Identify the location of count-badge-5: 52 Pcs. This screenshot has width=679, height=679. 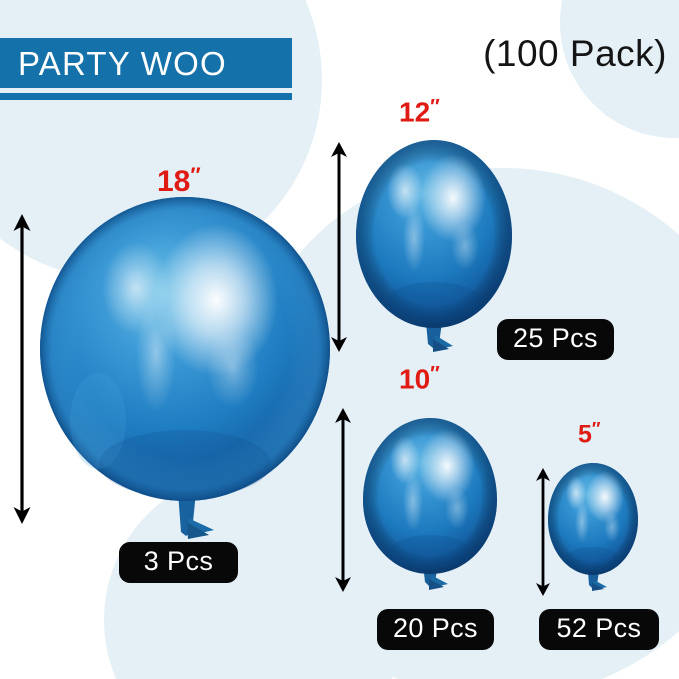
(599, 629).